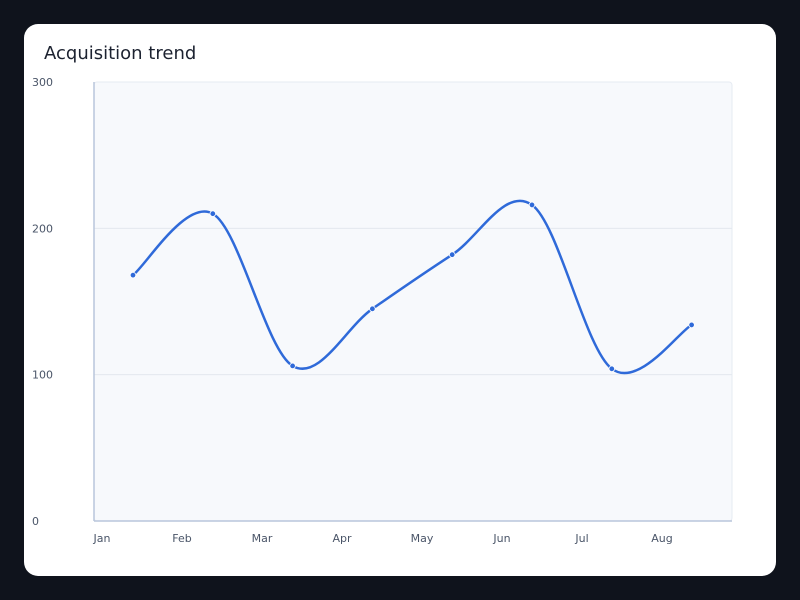 The image size is (800, 600). I want to click on x-tick-label: Aug, so click(661, 538).